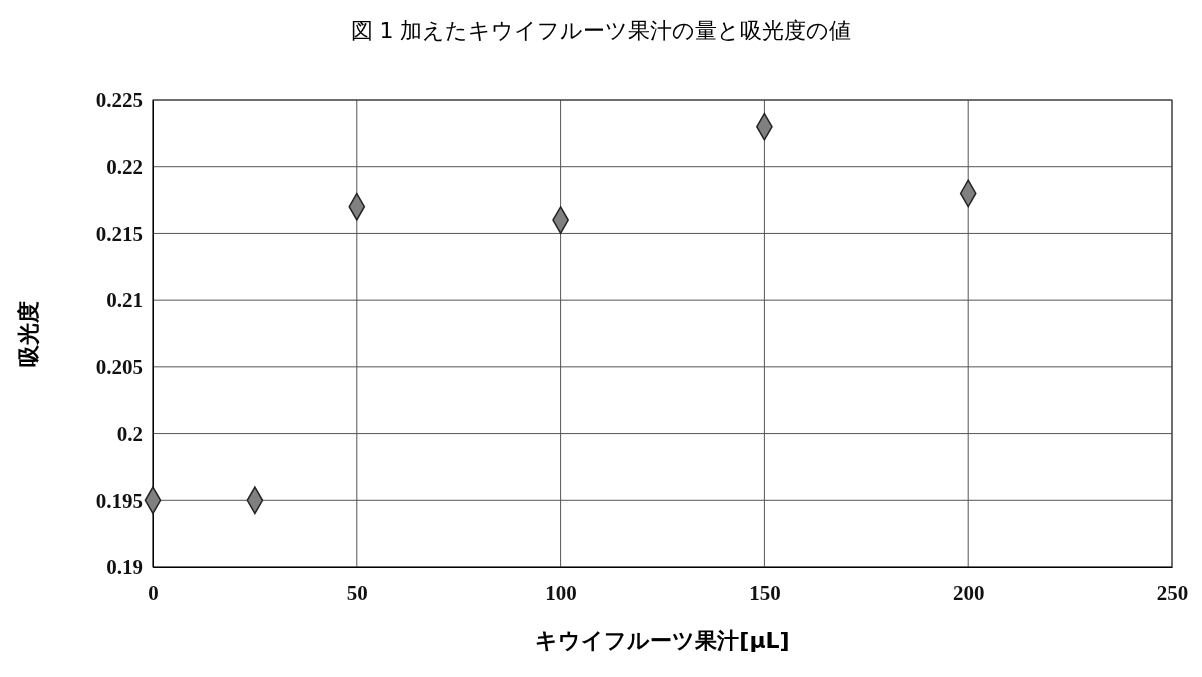  Describe the element at coordinates (119, 500) in the screenshot. I see `y-tick-label: 0.195` at that location.